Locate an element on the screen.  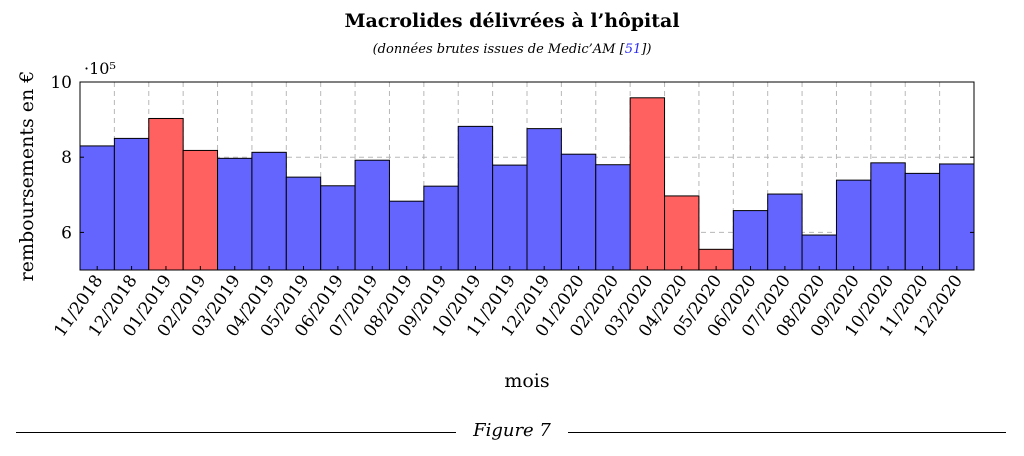
bar-07-2019 is located at coordinates (372, 215).